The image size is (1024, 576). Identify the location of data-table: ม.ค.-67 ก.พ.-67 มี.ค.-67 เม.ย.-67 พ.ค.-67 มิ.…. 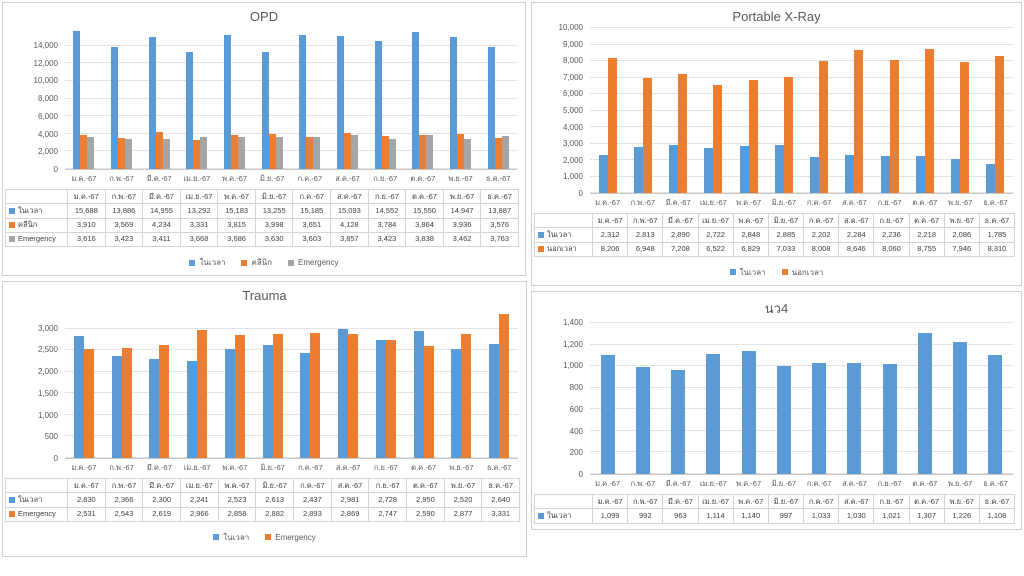
(262, 218).